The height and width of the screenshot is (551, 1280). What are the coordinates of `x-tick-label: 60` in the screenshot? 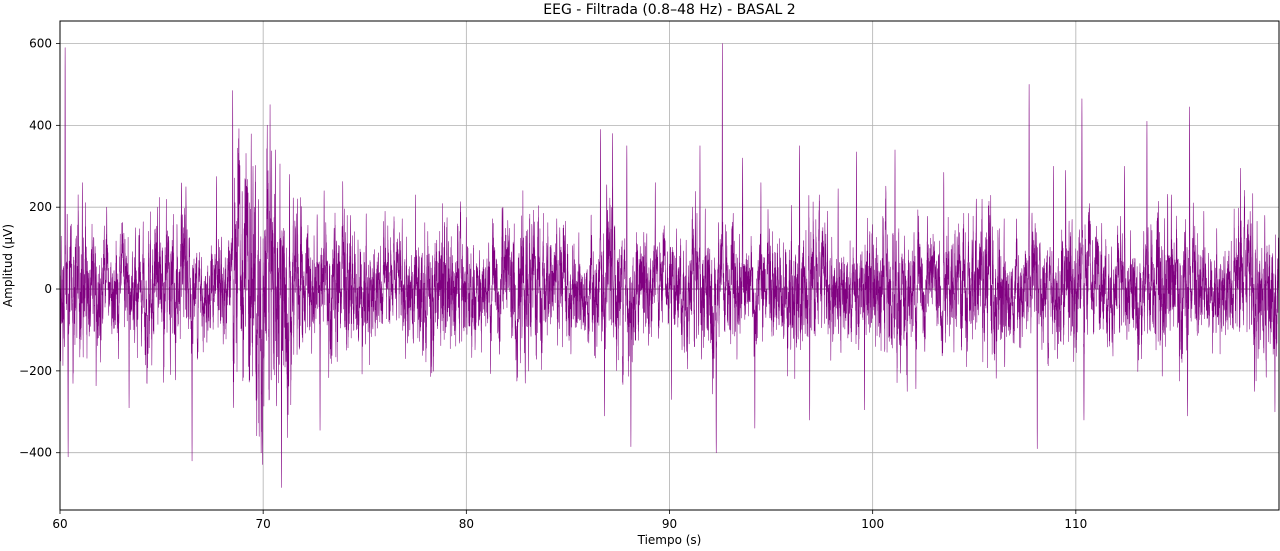 It's located at (59, 524).